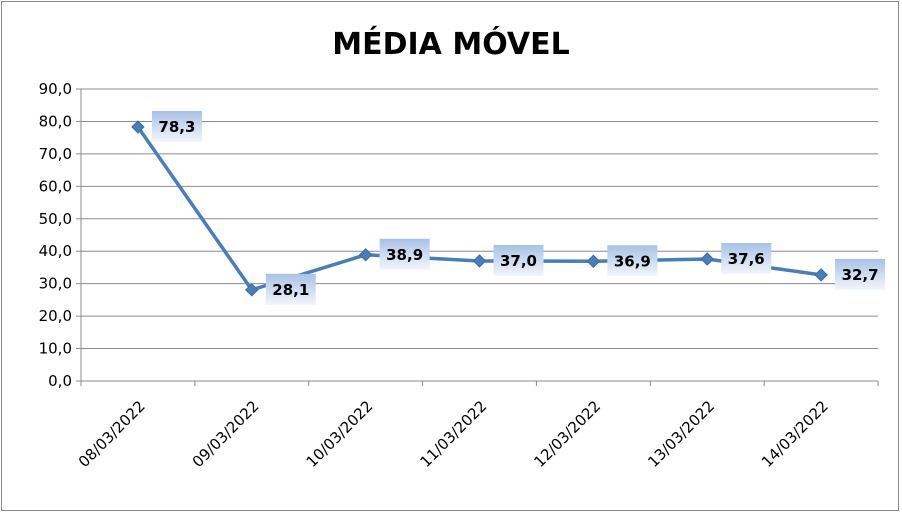 The width and height of the screenshot is (902, 514). What do you see at coordinates (55, 154) in the screenshot?
I see `y-tick-label: 70,0` at bounding box center [55, 154].